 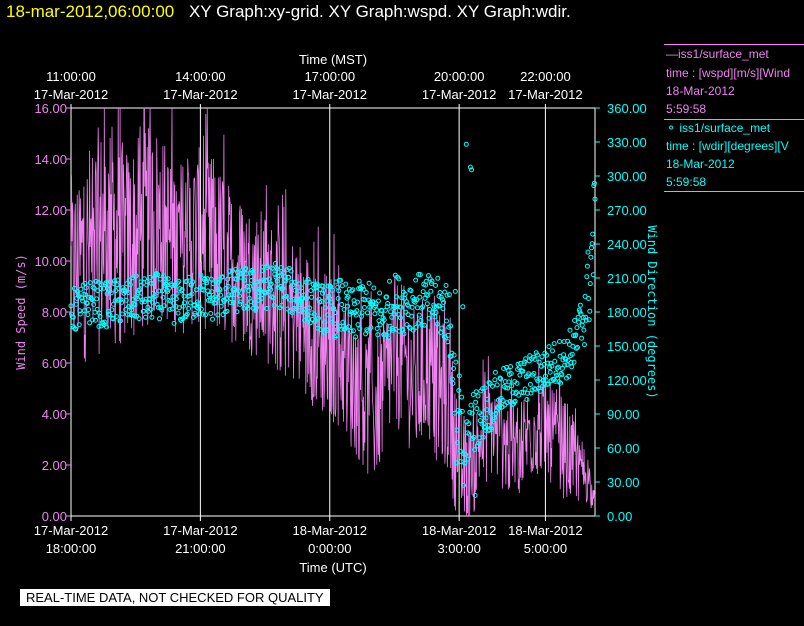 I want to click on y-left-axis-label: Wind Speed (m/s), so click(x=21, y=312).